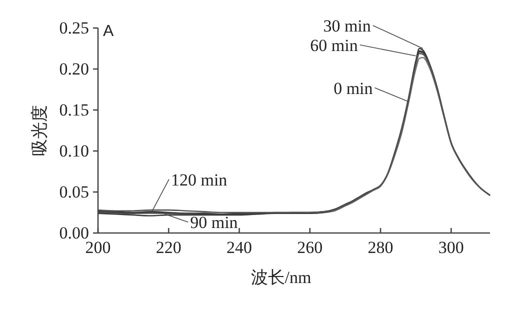  What do you see at coordinates (74, 192) in the screenshot?
I see `y-tick-label: 0.05` at bounding box center [74, 192].